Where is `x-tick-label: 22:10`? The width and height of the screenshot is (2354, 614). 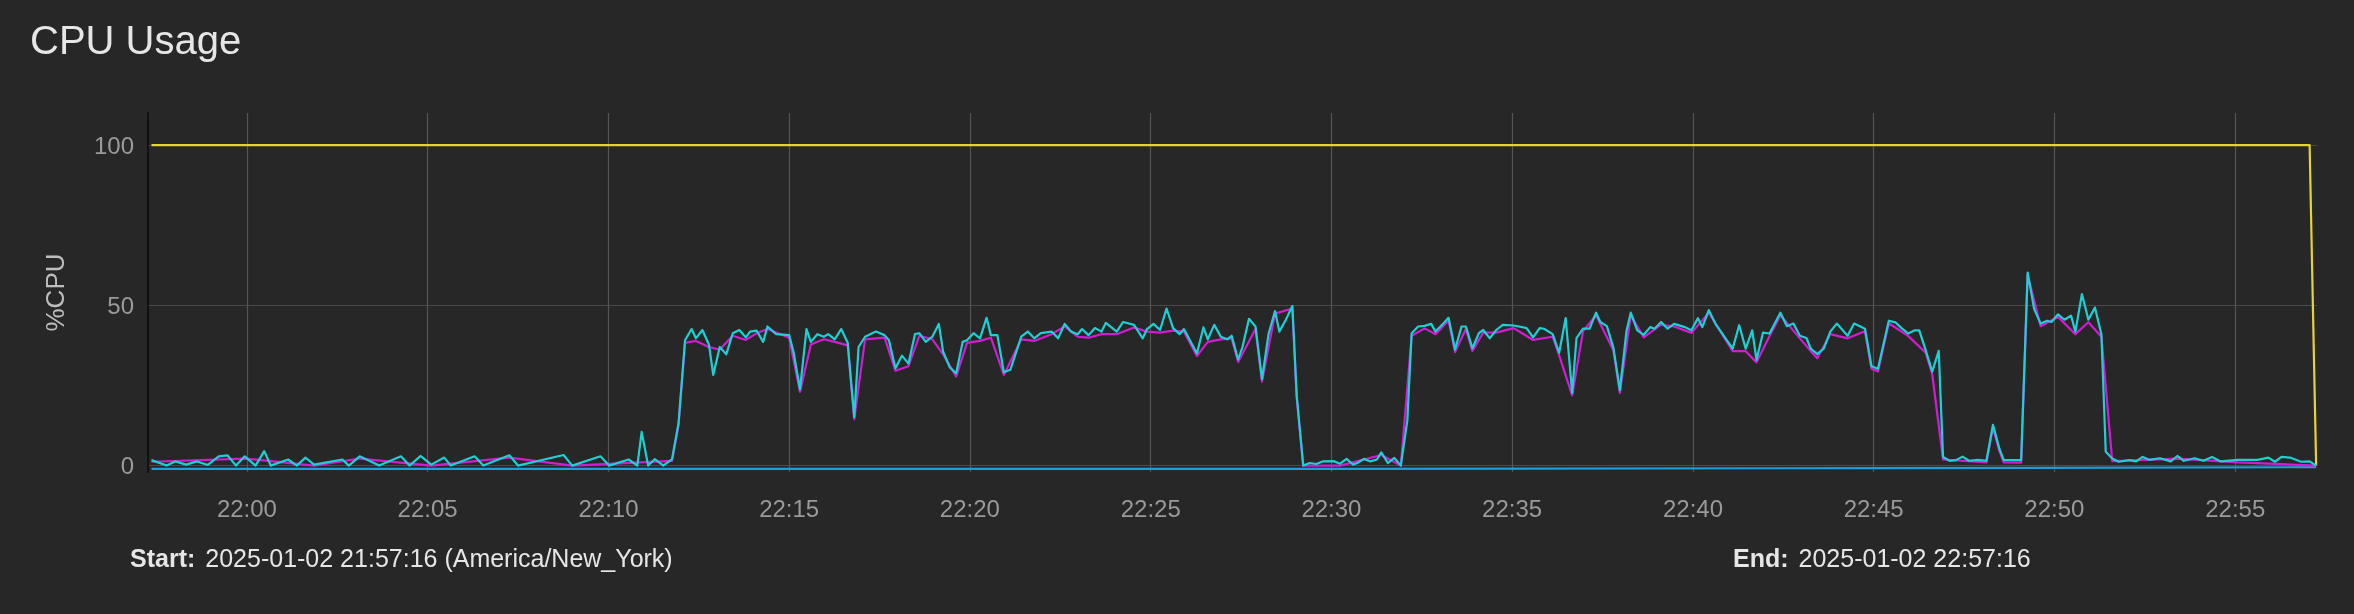
x-tick-label: 22:10 is located at coordinates (608, 508).